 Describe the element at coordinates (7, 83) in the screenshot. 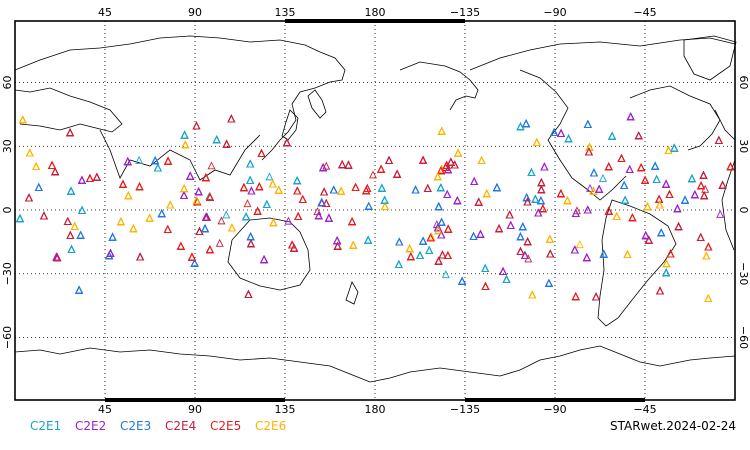

I see `lat-tick-label-left: 60` at that location.